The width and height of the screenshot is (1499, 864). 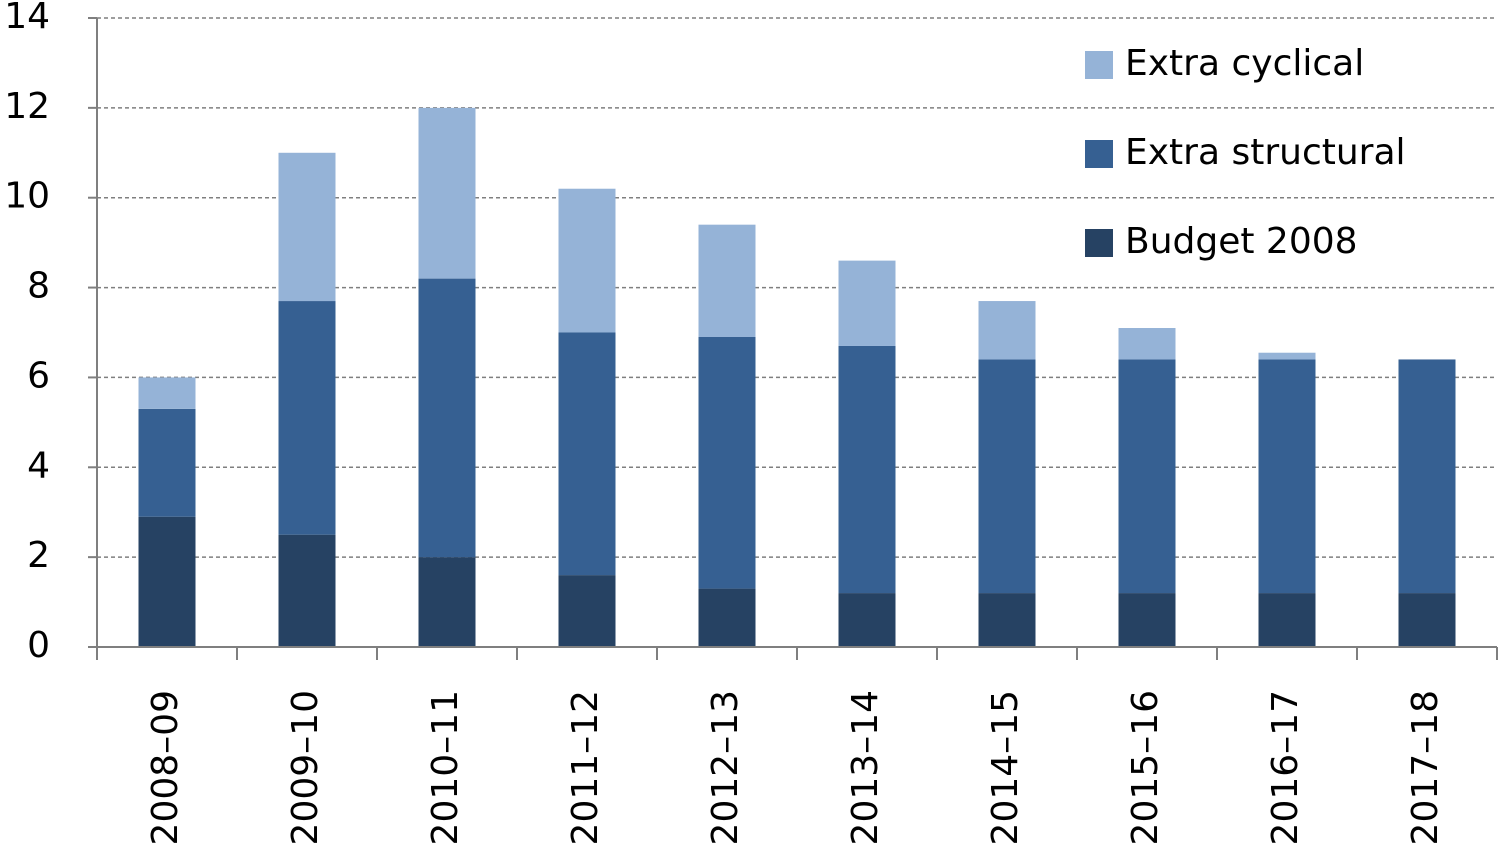 I want to click on legend-label: Budget 2008, so click(x=1241, y=241).